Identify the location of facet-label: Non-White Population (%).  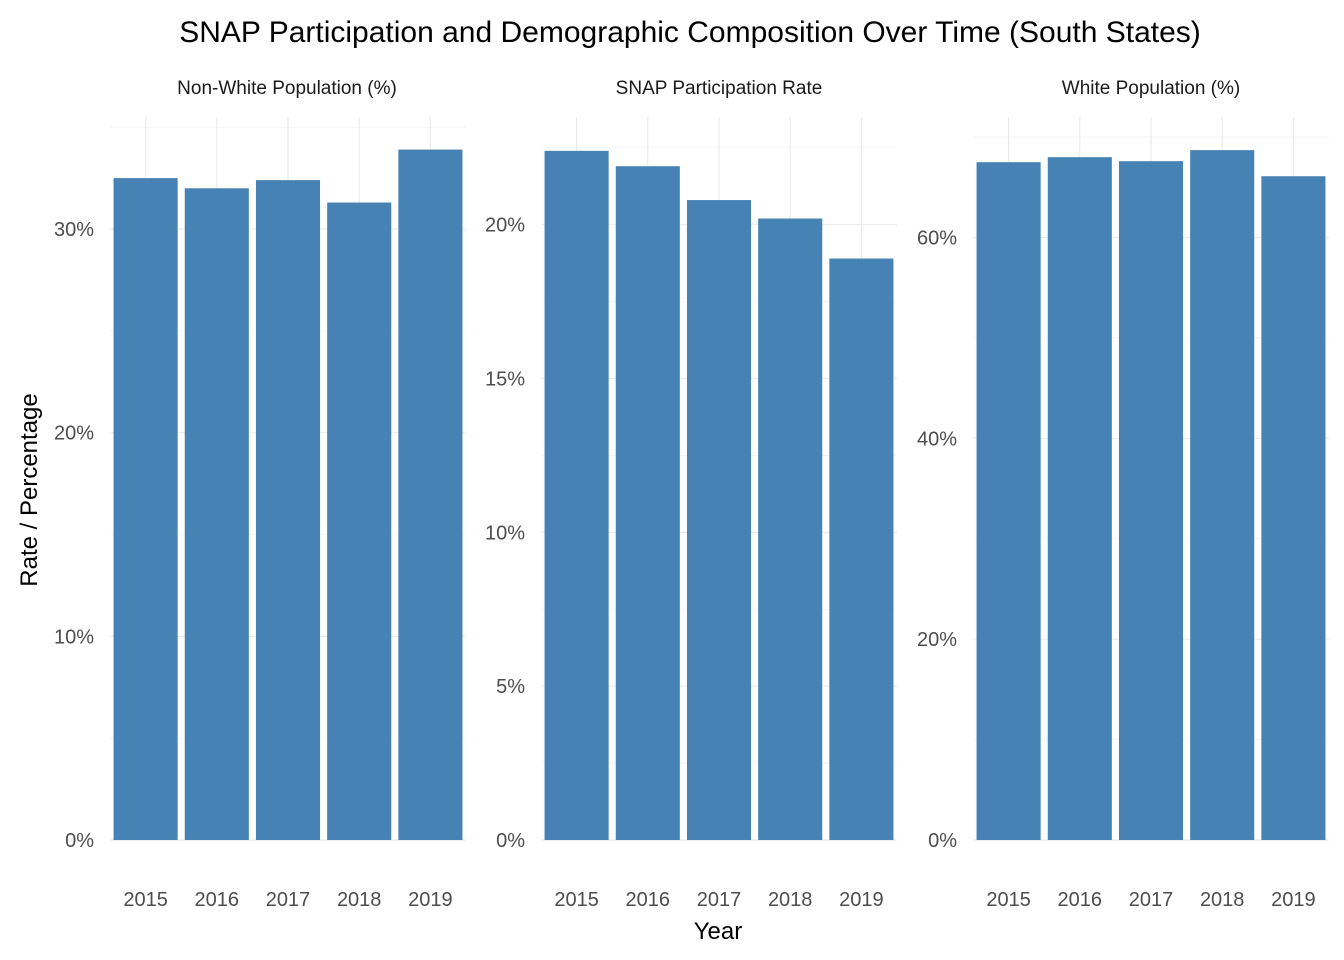
(287, 88).